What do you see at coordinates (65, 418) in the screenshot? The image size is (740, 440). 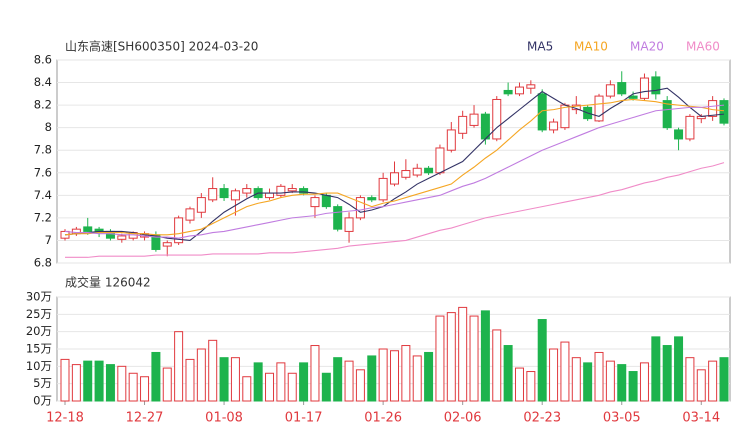 I see `x-tick-label: 12-18` at bounding box center [65, 418].